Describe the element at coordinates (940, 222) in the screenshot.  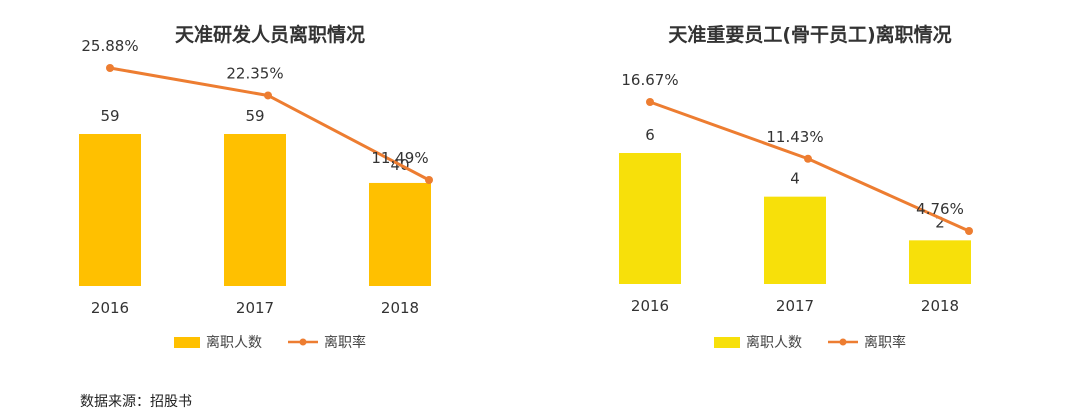
I see `bar-value-label: 2` at that location.